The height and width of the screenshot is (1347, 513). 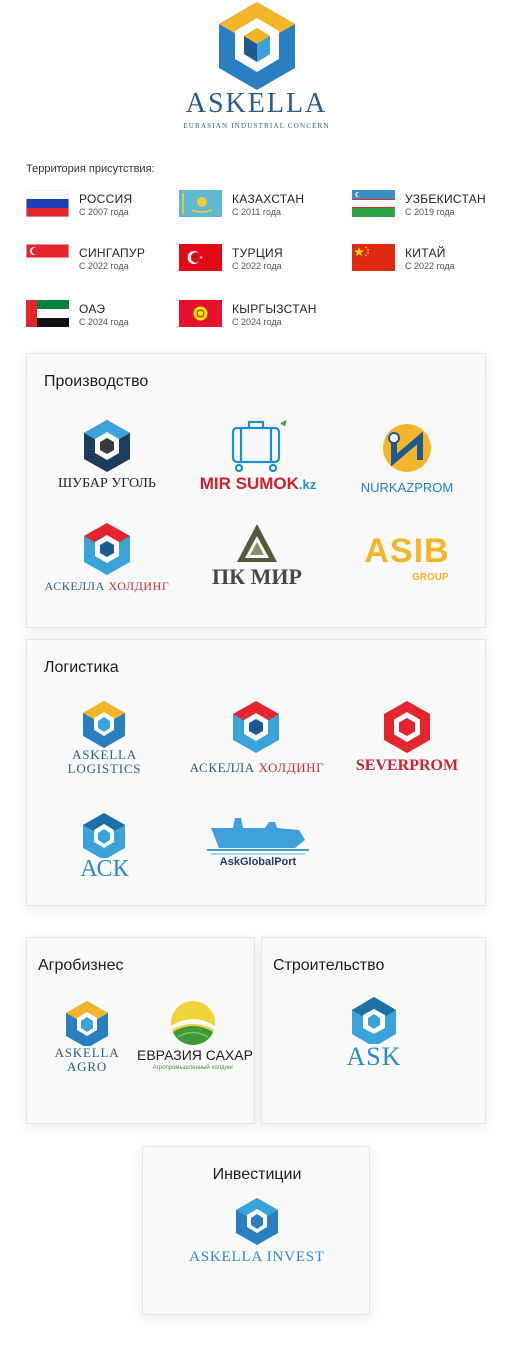 What do you see at coordinates (87, 1059) in the screenshot?
I see `askella-agro-text: ASKELLA AGRO` at bounding box center [87, 1059].